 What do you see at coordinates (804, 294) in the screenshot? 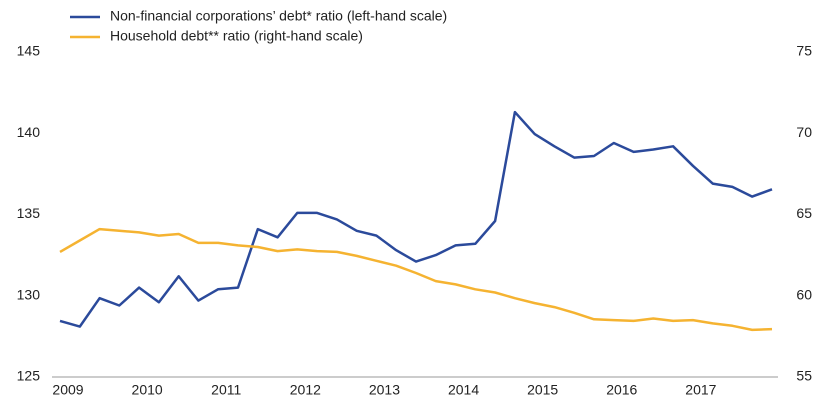
I see `y2-tick-label: 60` at bounding box center [804, 294].